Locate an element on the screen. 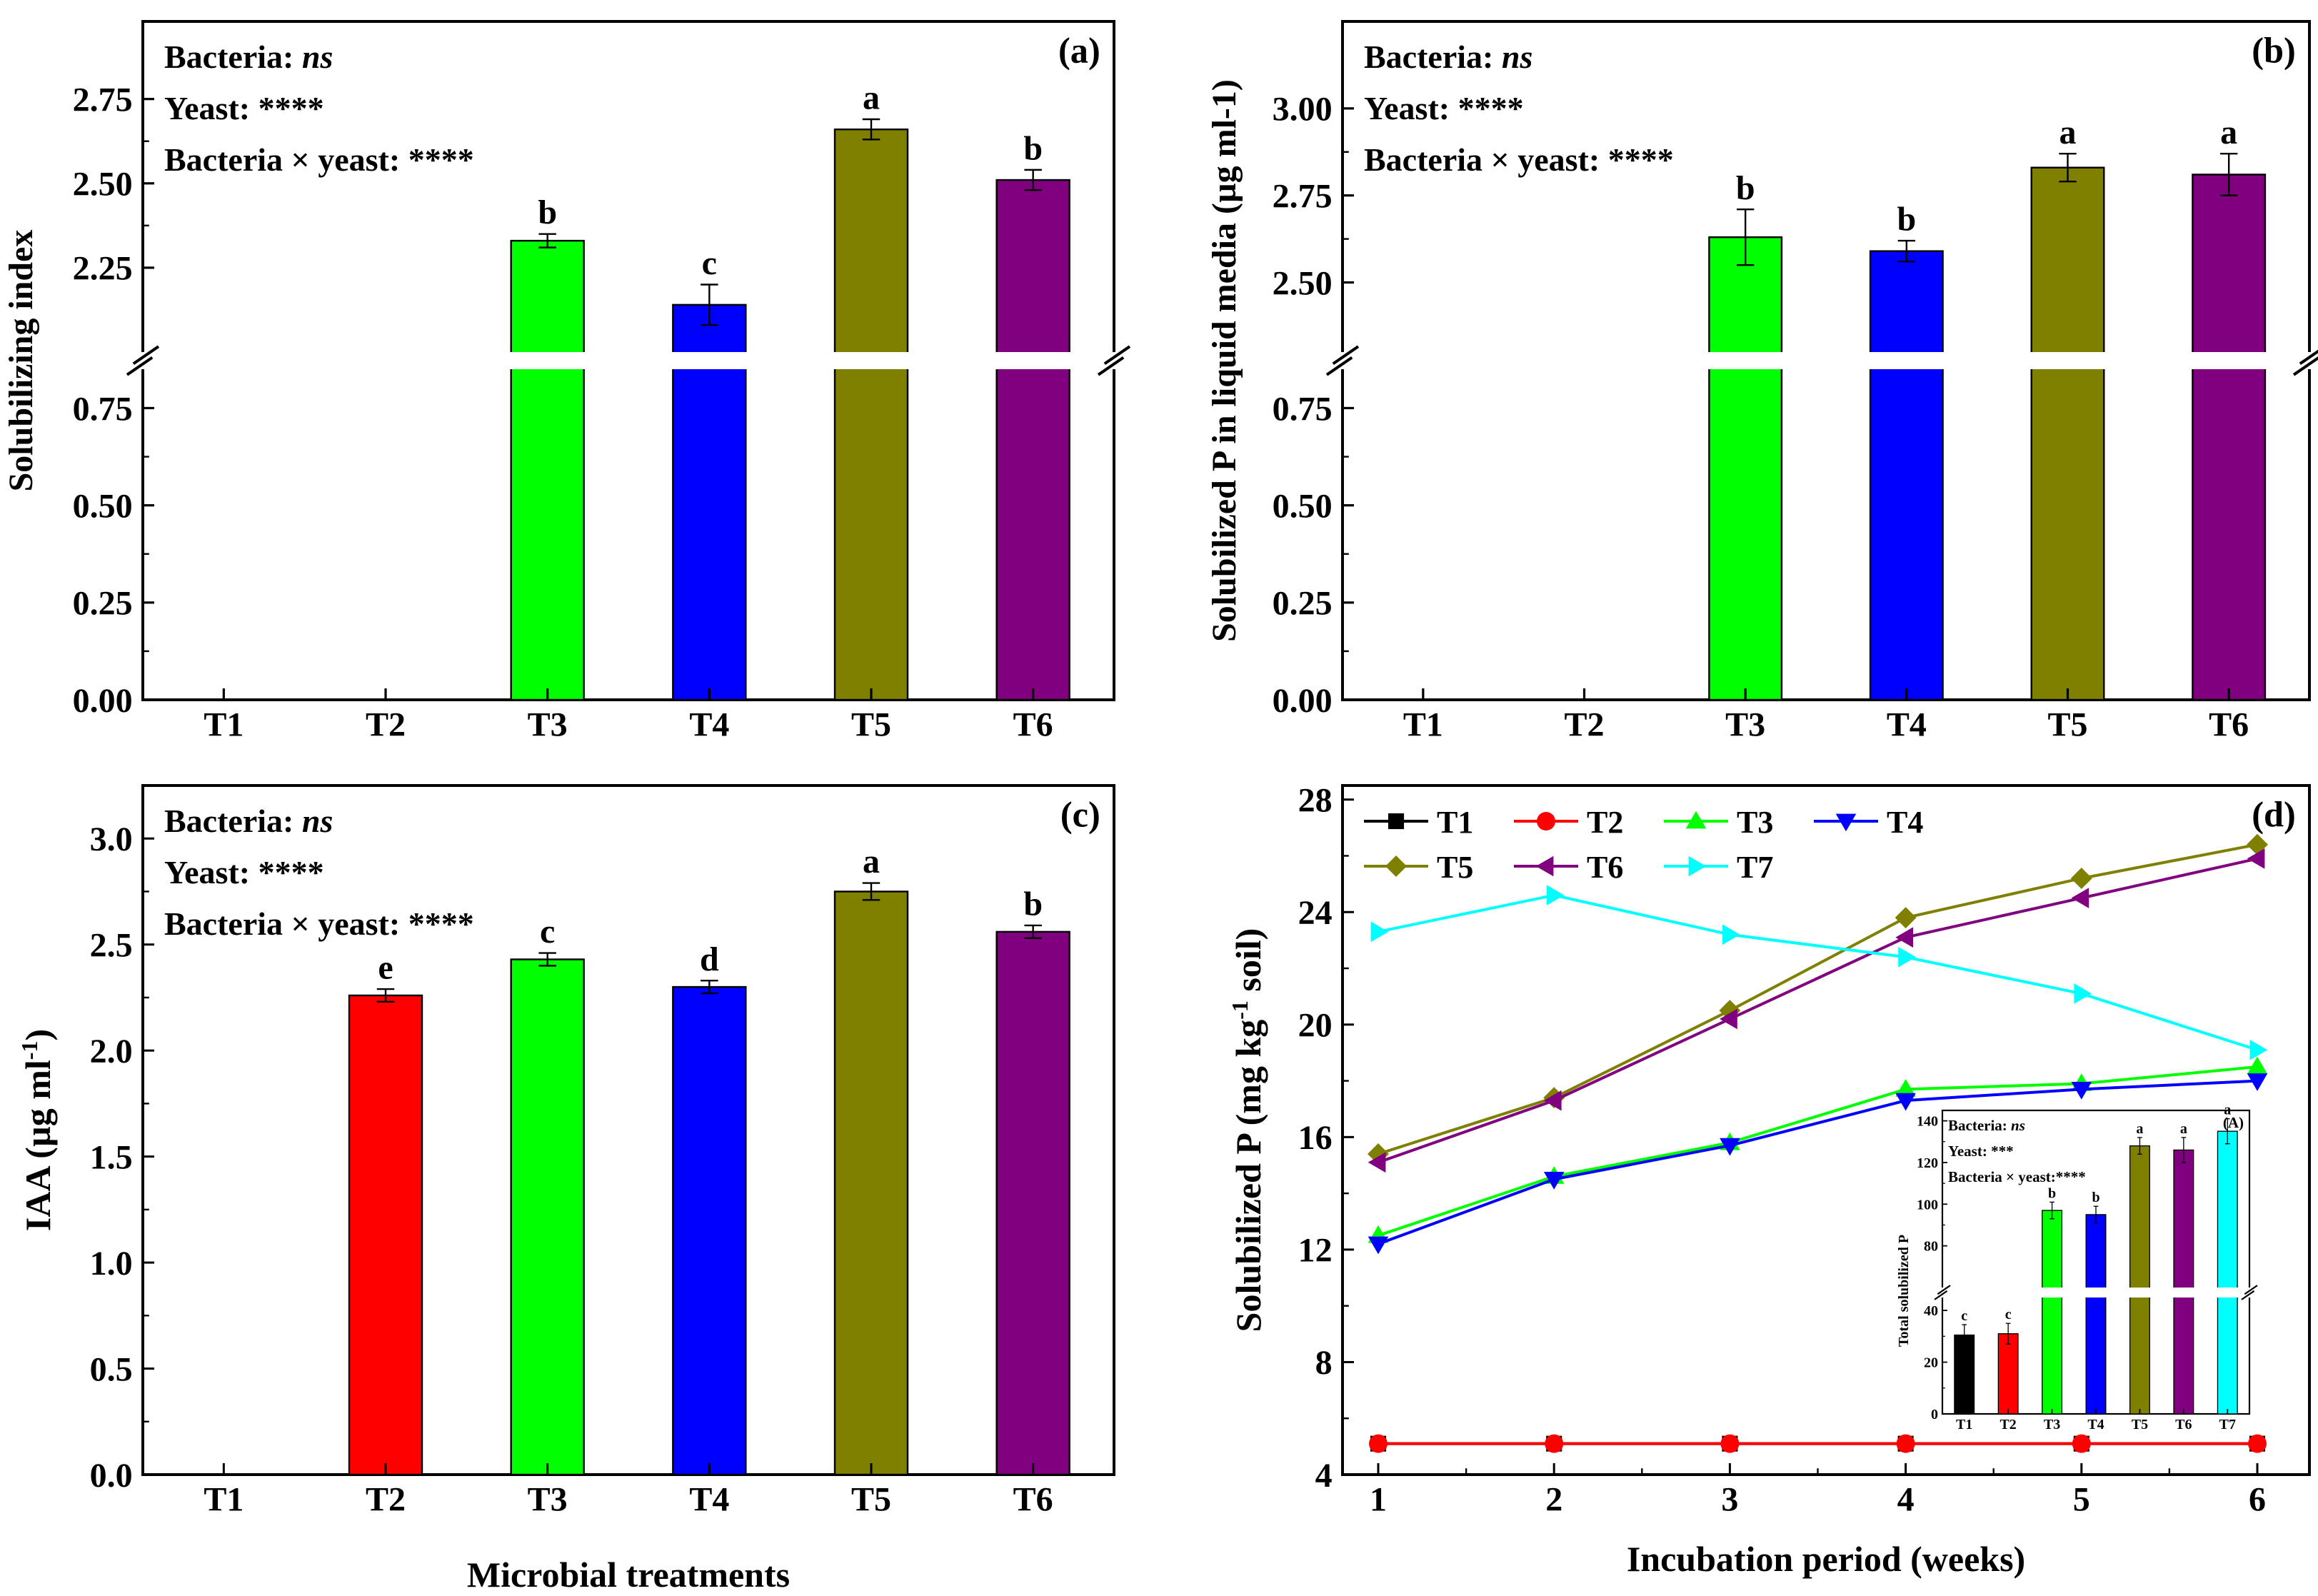 This screenshot has width=2318, height=1596. x-tick-label-T5: T5 is located at coordinates (871, 1499).